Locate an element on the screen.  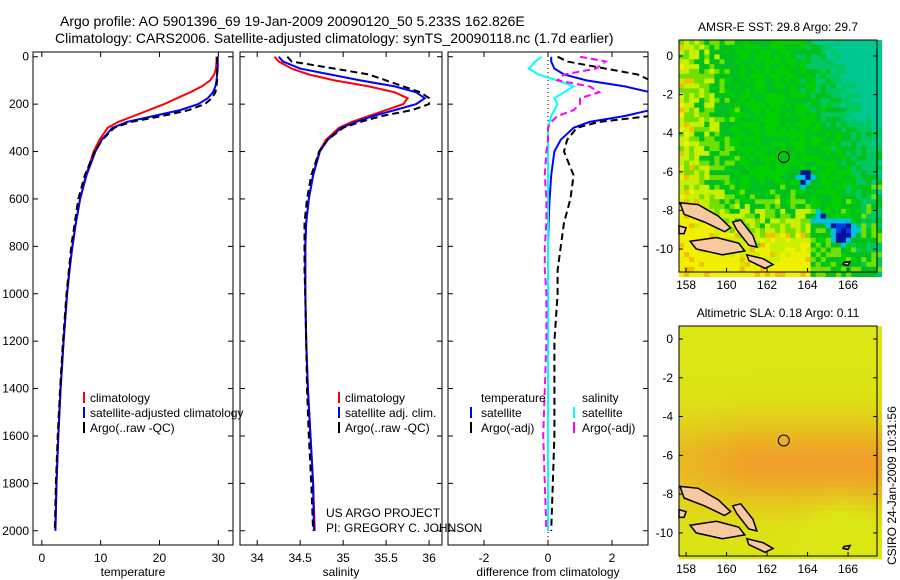
lat-tick-label: -2 is located at coordinates (667, 378).